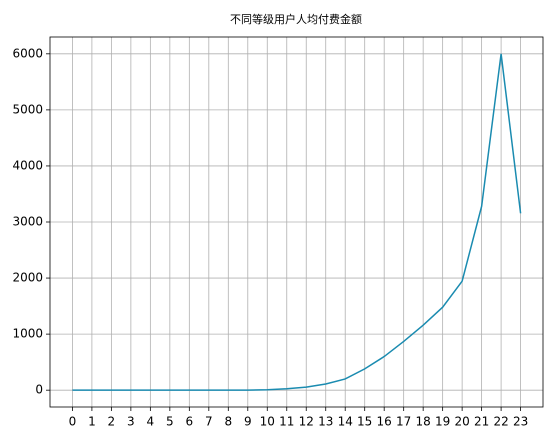  What do you see at coordinates (461, 422) in the screenshot?
I see `x-tick-label: 20` at bounding box center [461, 422].